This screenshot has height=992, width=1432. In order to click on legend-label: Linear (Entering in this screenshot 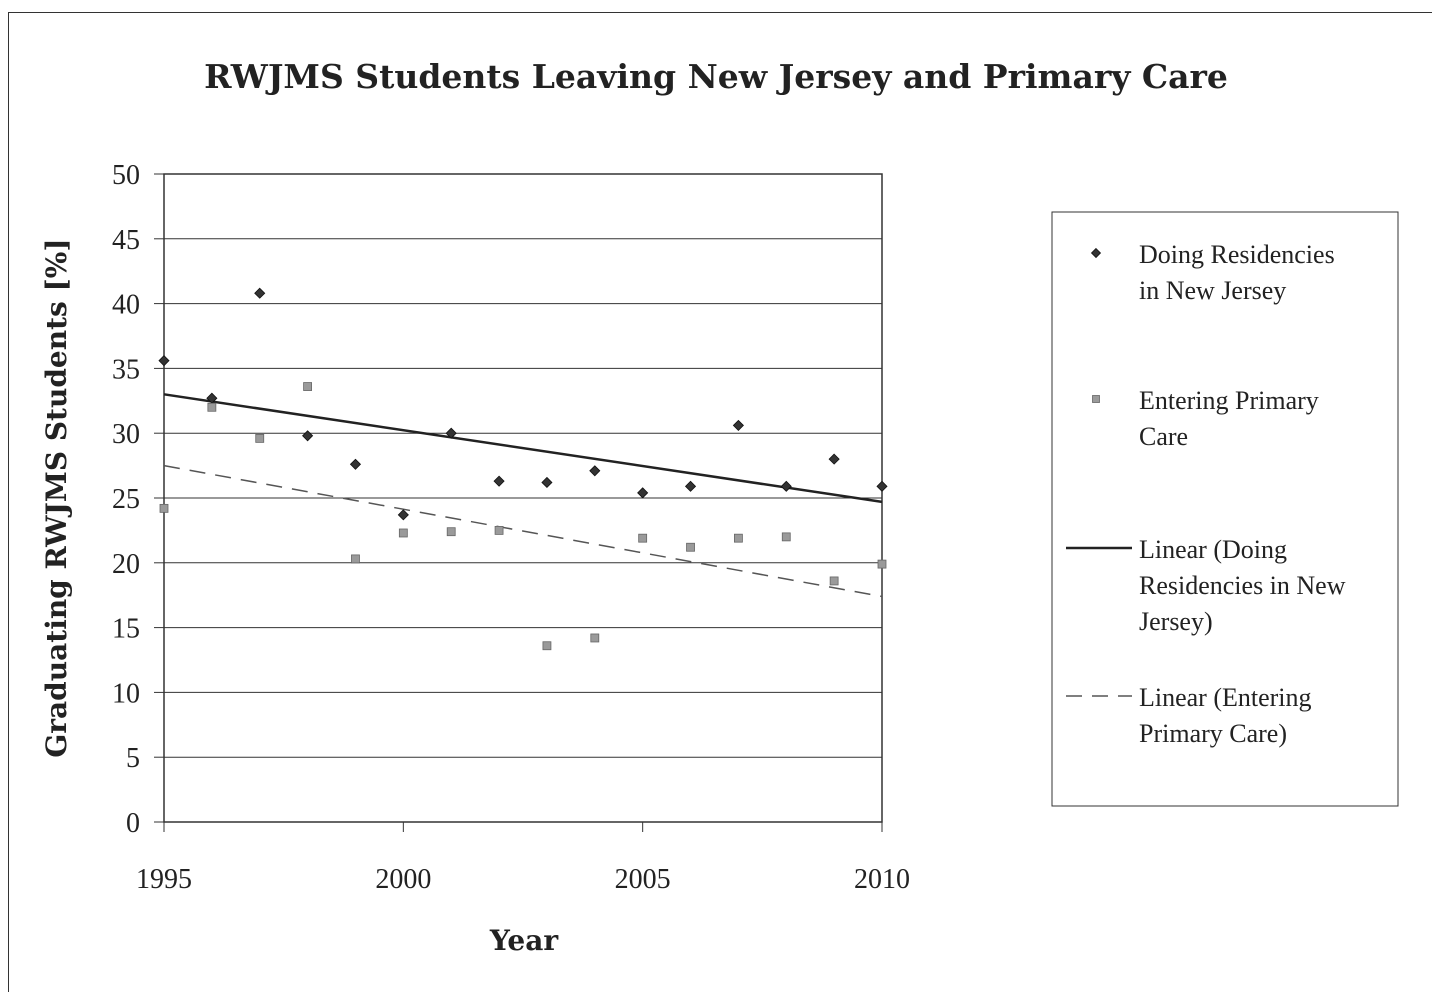, I will do `click(1225, 697)`.